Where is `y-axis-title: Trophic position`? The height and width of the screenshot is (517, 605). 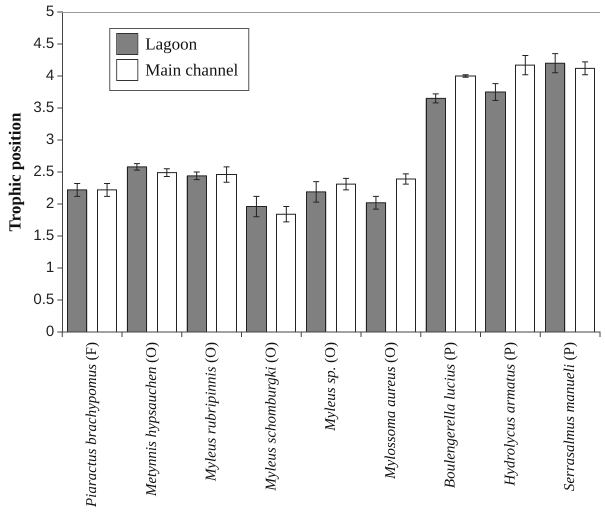 y-axis-title: Trophic position is located at coordinates (15, 172).